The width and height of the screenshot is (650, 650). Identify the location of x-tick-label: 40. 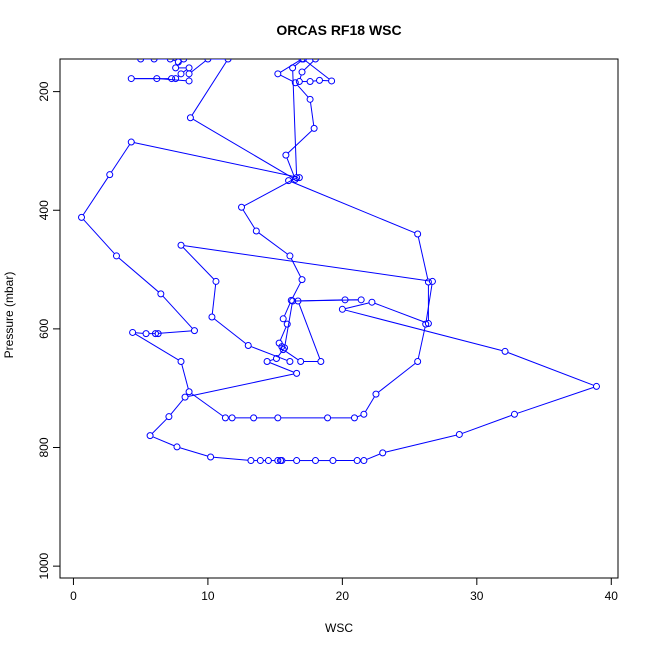
(612, 596).